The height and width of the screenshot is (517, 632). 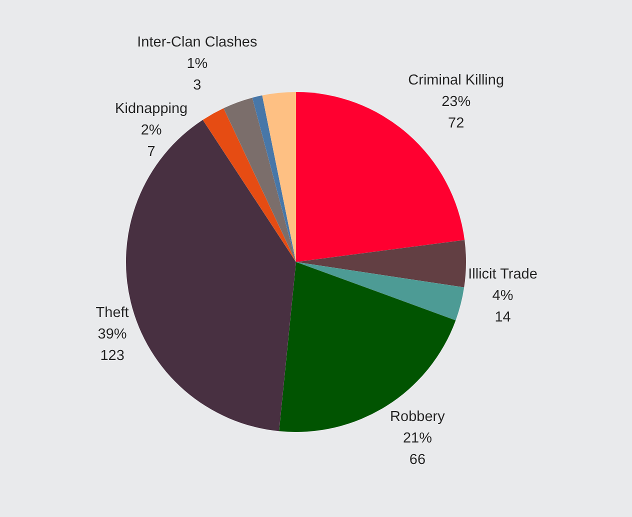 What do you see at coordinates (456, 113) in the screenshot?
I see `data-label: 23% 72` at bounding box center [456, 113].